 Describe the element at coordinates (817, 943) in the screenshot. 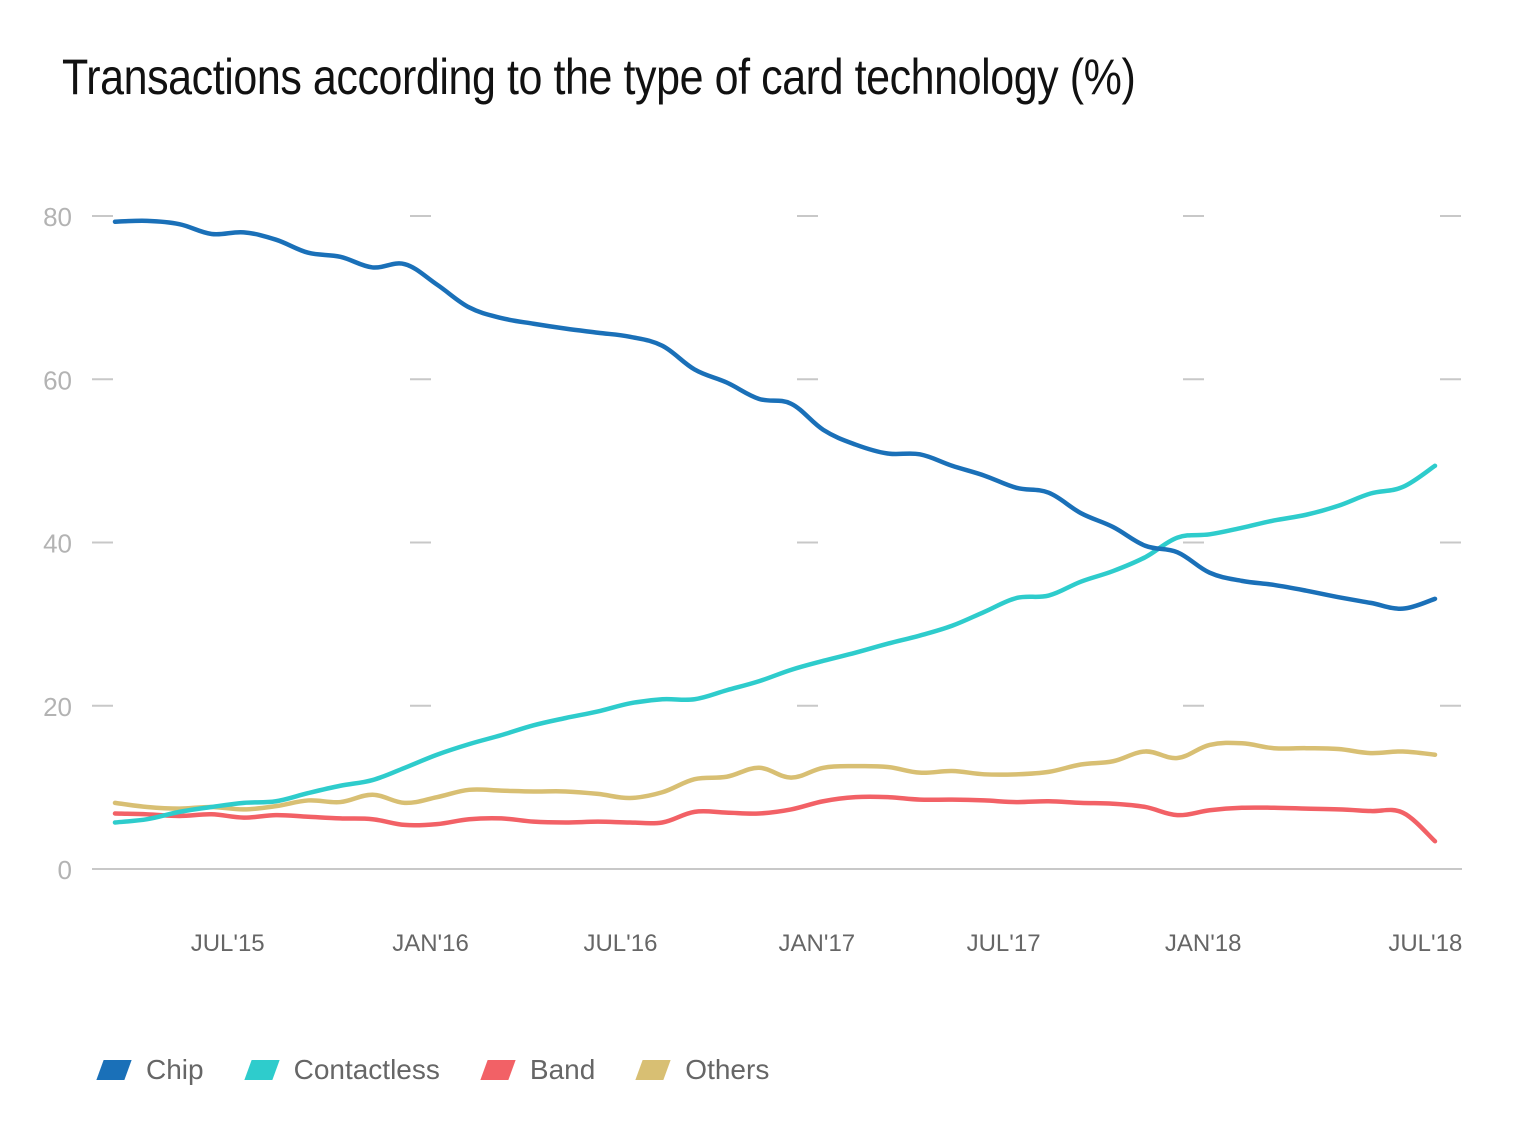

I see `x-tick-label: JAN'17` at that location.